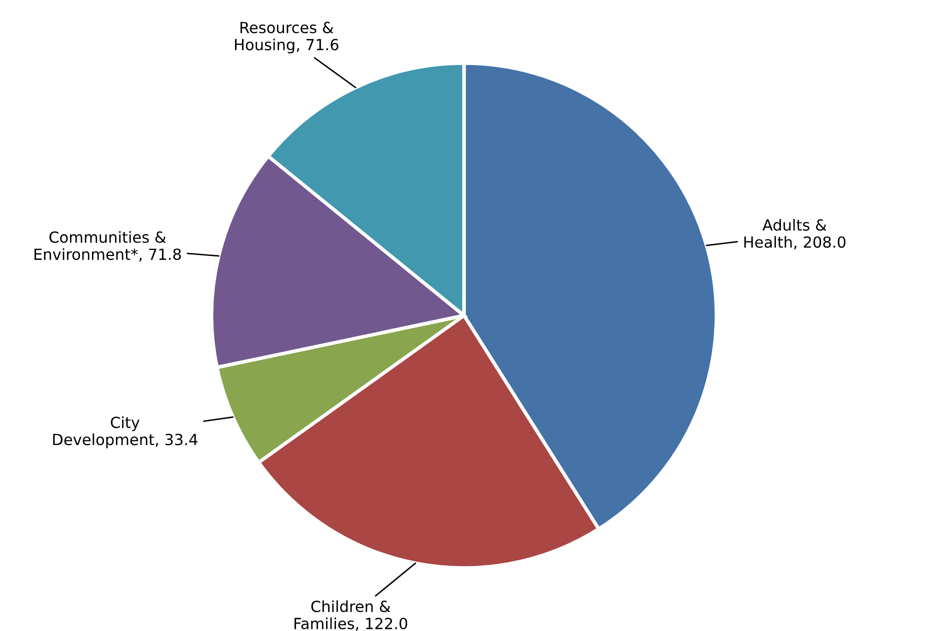 The image size is (928, 631). I want to click on slice-label: Resources & Housing, 71.6, so click(286, 38).